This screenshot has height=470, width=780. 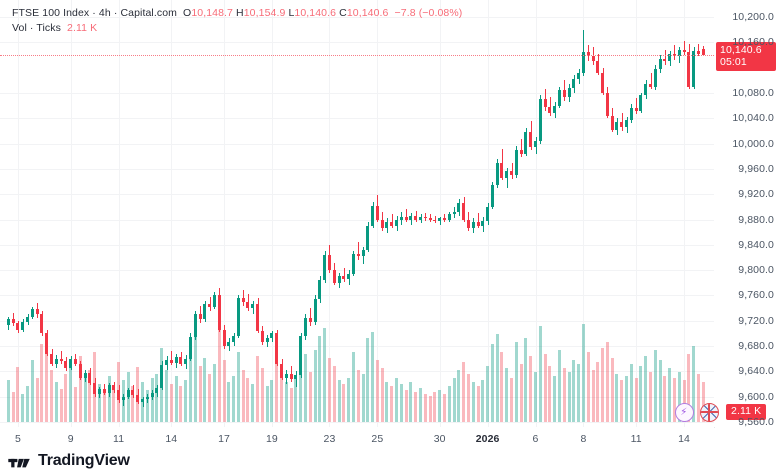 I want to click on current-price-time: 05:01, so click(x=733, y=61).